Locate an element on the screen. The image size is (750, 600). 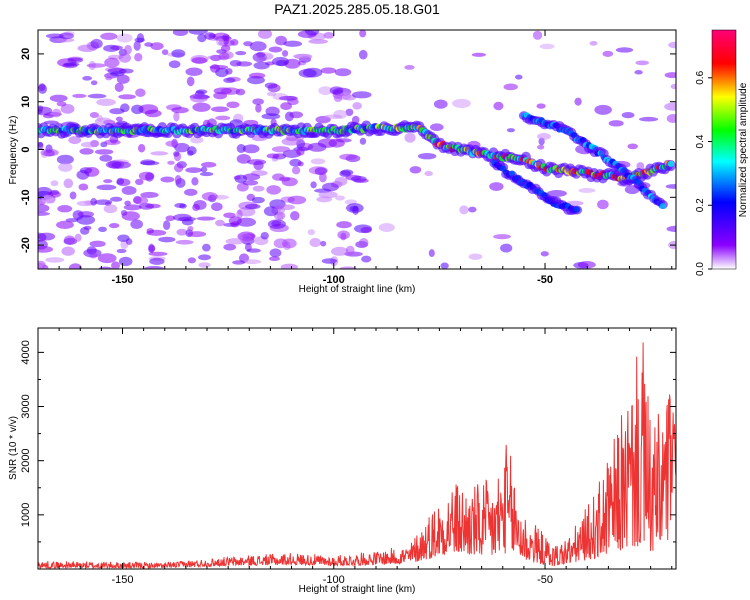
snr-y-axis-label: SNR (10 * v/v) is located at coordinates (13, 448).